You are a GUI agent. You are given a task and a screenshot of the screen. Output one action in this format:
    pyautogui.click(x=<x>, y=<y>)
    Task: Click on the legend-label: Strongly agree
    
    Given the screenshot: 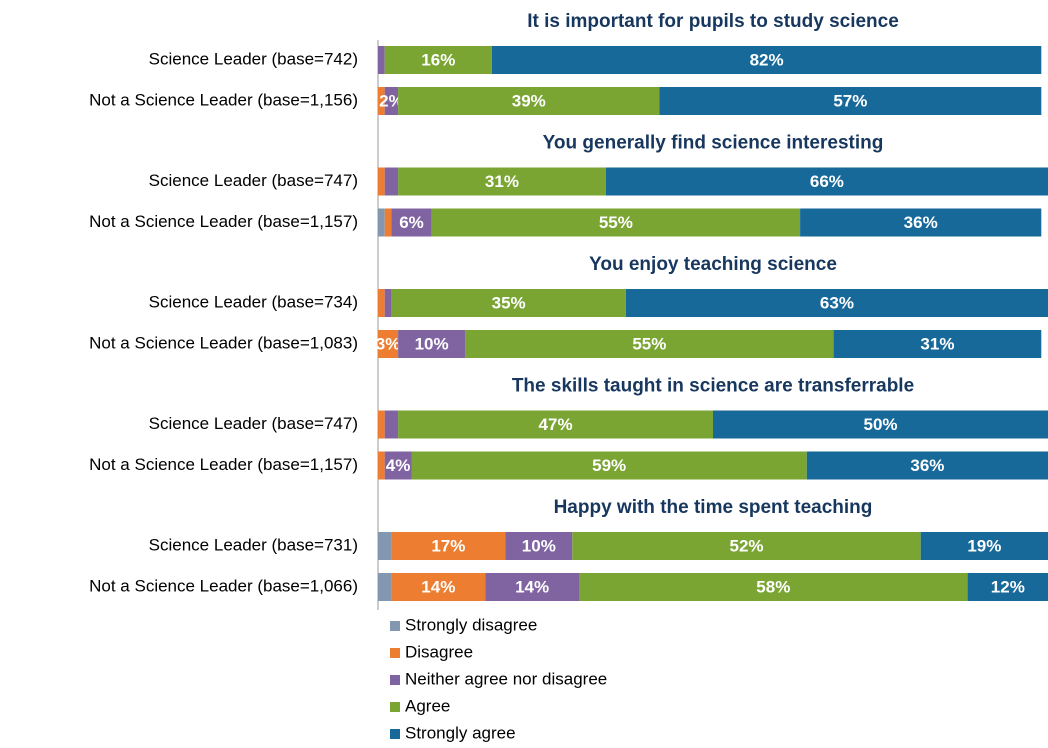 What is the action you would take?
    pyautogui.click(x=460, y=732)
    